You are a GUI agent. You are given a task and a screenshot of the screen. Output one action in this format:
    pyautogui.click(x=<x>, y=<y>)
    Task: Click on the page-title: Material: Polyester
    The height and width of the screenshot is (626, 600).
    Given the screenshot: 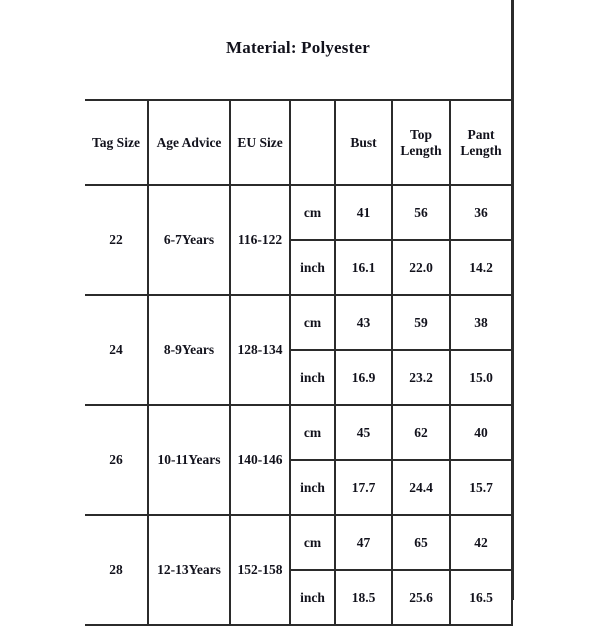 What is the action you would take?
    pyautogui.click(x=298, y=47)
    